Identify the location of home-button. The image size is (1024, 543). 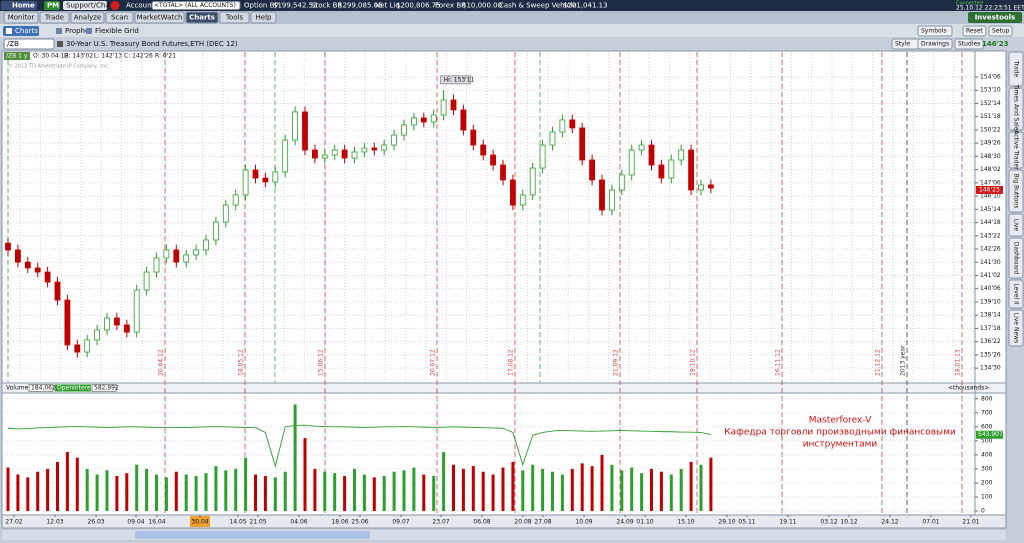
(19, 5).